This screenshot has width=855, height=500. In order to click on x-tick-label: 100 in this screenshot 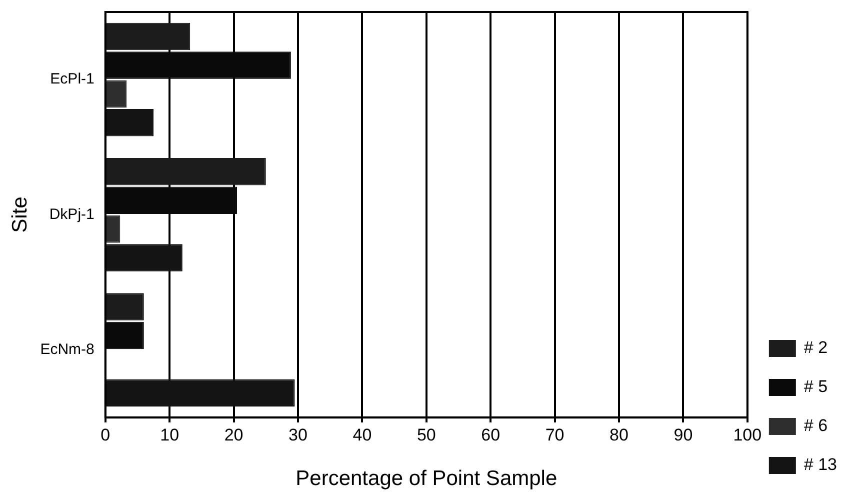, I will do `click(747, 434)`.